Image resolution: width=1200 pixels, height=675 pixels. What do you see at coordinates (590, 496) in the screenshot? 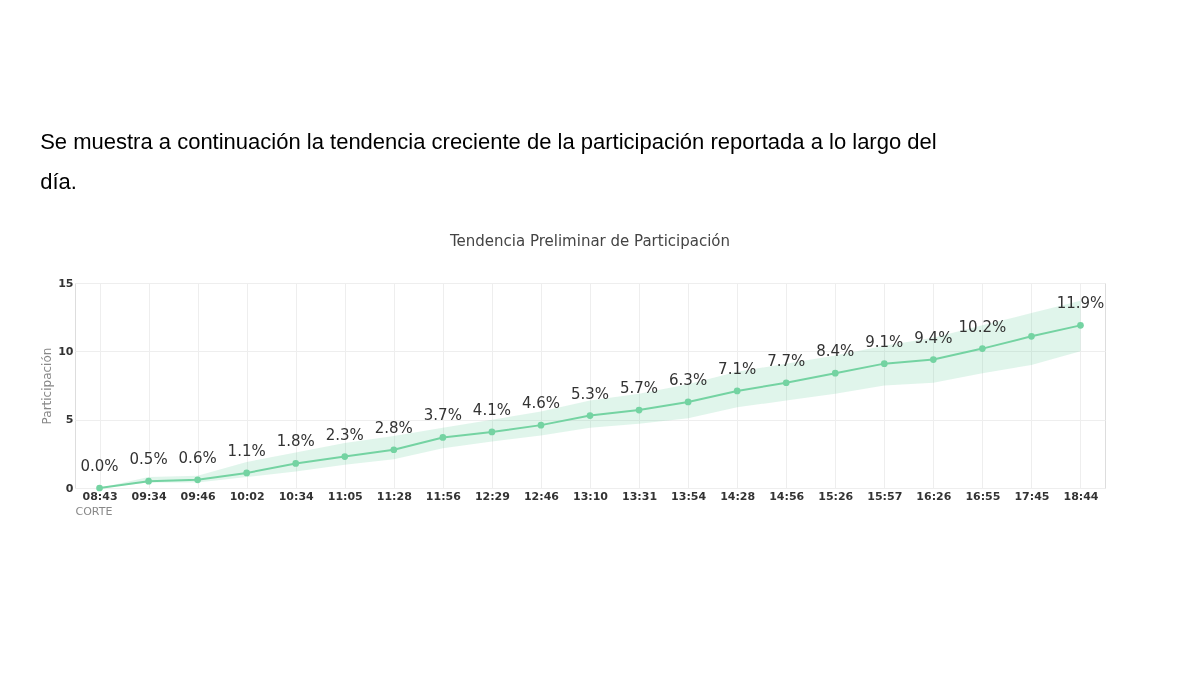
I see `x-tick-label: 13:10` at bounding box center [590, 496].